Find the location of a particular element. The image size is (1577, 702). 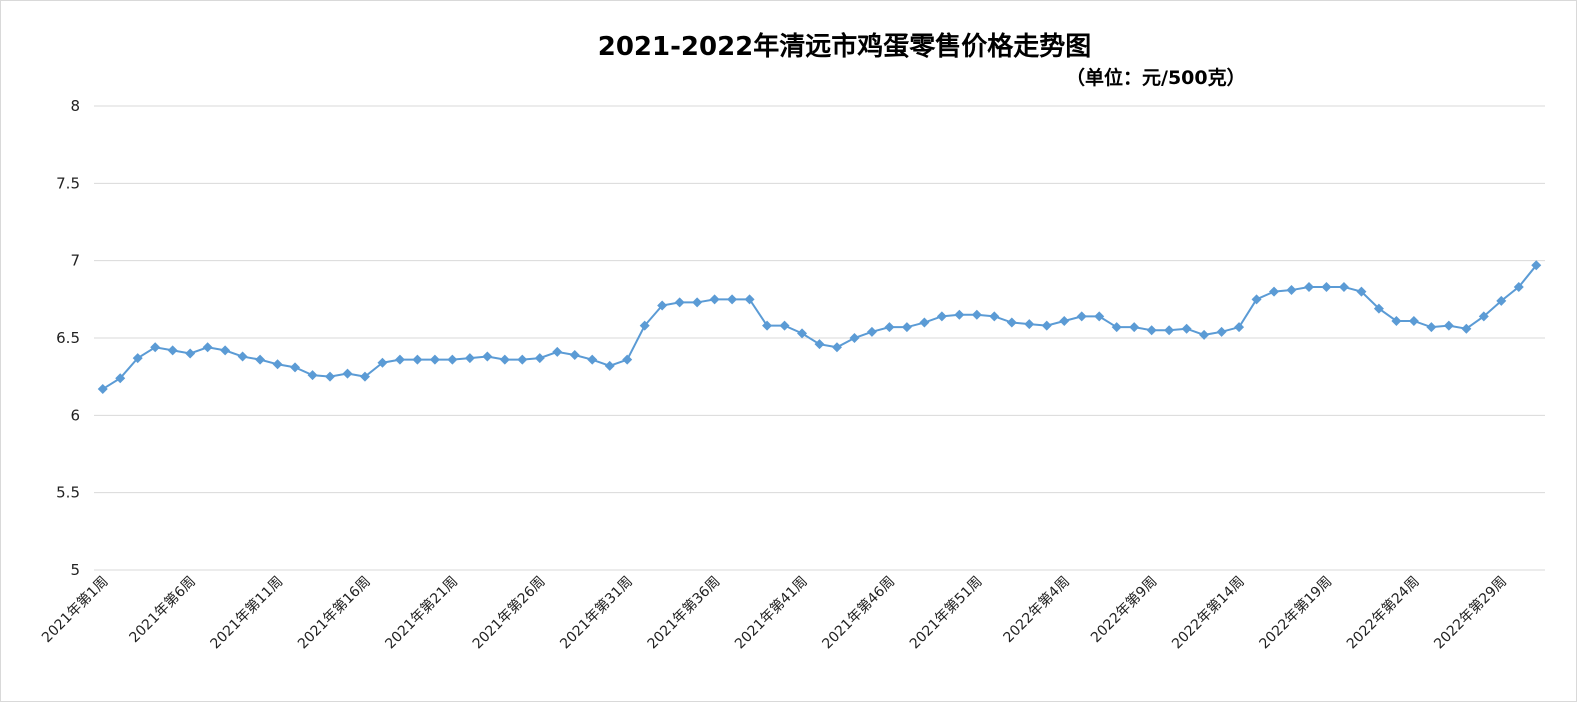

y-tick-label: 6.5 is located at coordinates (68, 338).